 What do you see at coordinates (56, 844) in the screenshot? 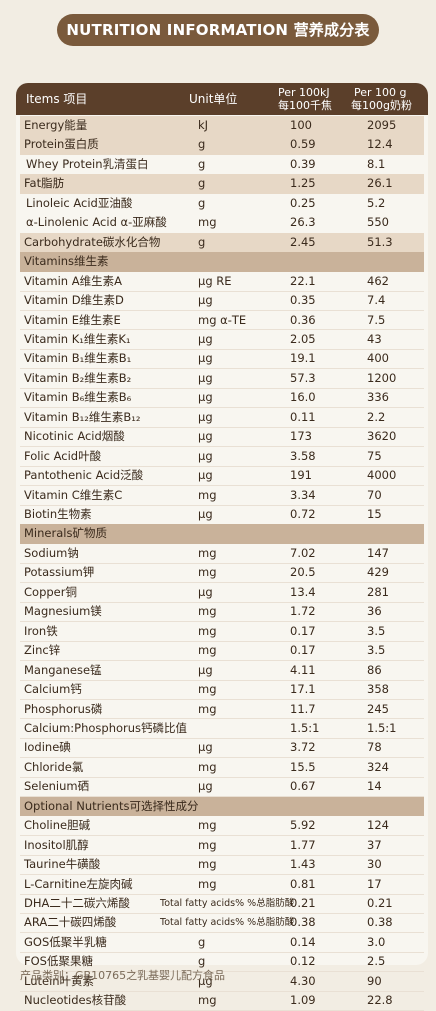
I see `row-name: Inositol肌醇` at bounding box center [56, 844].